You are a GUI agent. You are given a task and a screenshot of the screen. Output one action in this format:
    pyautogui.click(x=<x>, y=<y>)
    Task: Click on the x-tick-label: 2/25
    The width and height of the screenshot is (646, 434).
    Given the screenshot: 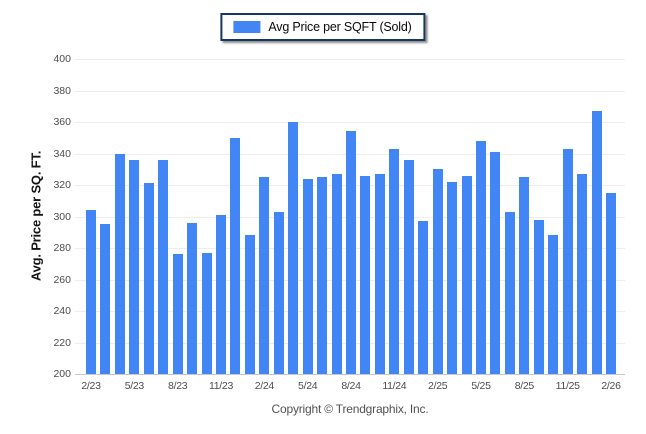 What is the action you would take?
    pyautogui.click(x=438, y=386)
    